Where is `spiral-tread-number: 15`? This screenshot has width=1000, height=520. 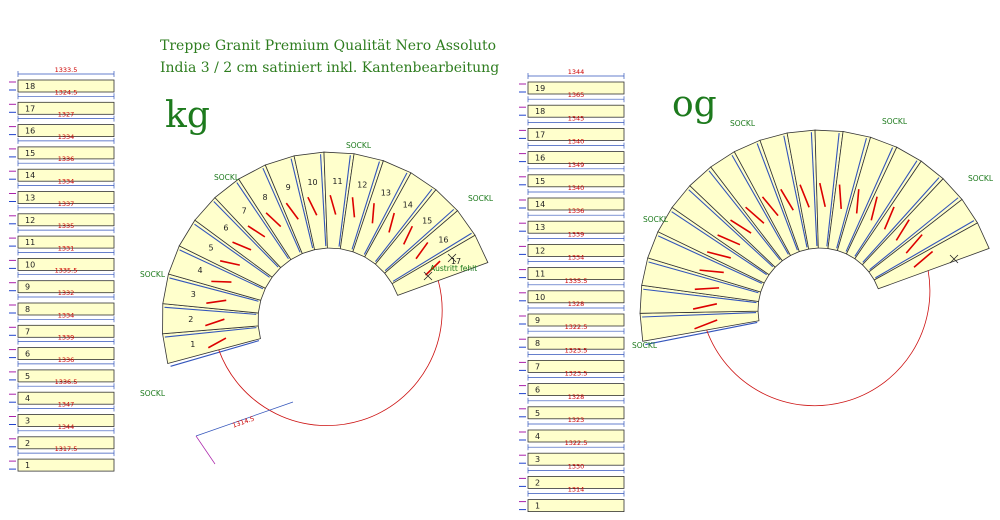 spiral-tread-number: 15 is located at coordinates (427, 220).